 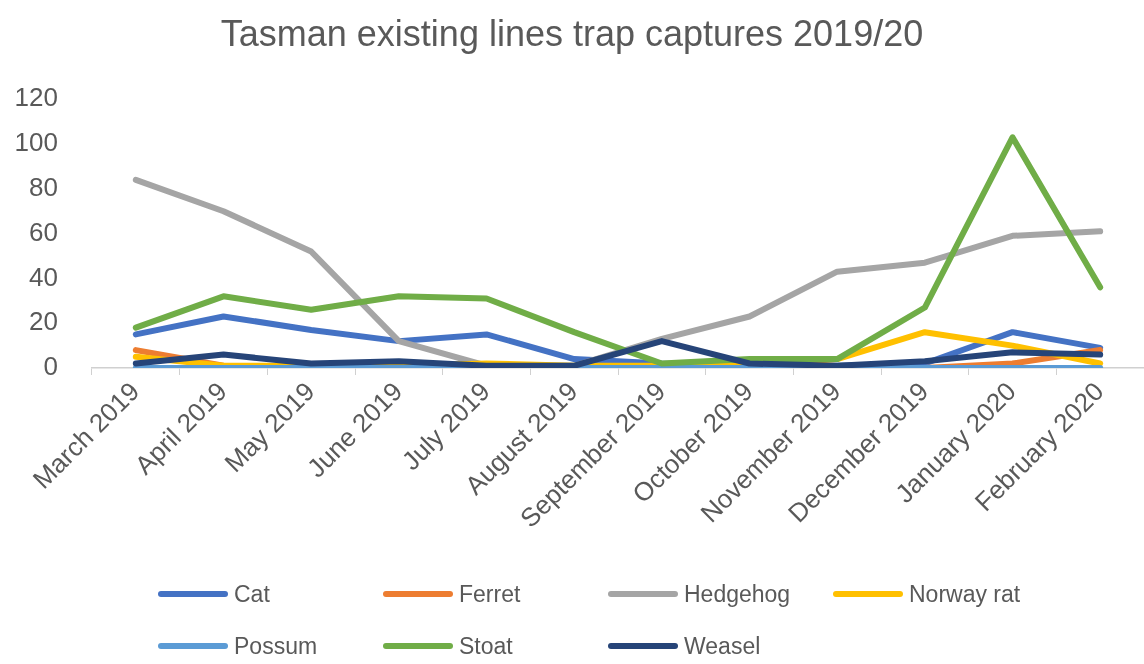 What do you see at coordinates (572, 33) in the screenshot?
I see `chart-title: Tasman existing lines trap captures 2019/20` at bounding box center [572, 33].